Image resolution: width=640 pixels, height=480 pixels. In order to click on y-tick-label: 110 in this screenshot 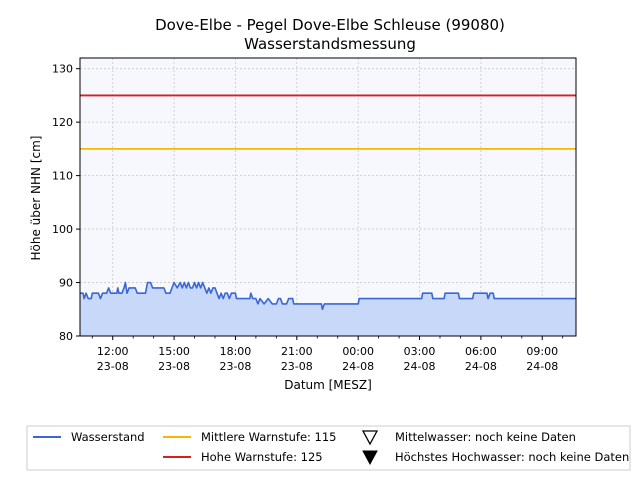, I will do `click(62, 176)`.